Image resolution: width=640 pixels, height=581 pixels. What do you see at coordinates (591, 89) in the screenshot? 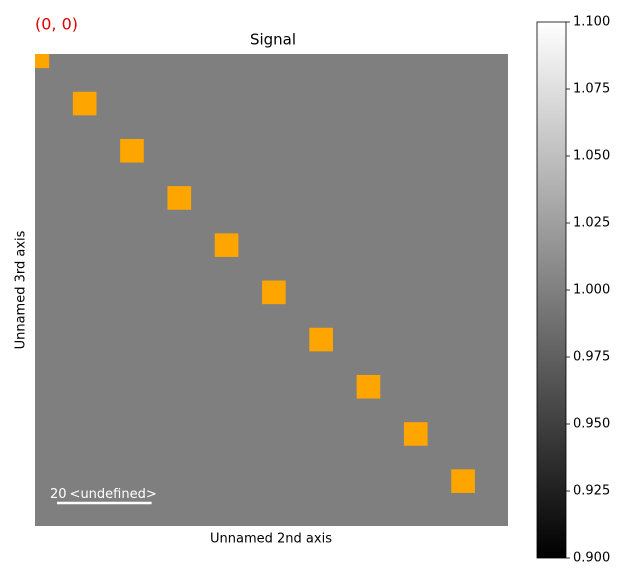
I see `colorbar-tick-label: 1.075` at bounding box center [591, 89].